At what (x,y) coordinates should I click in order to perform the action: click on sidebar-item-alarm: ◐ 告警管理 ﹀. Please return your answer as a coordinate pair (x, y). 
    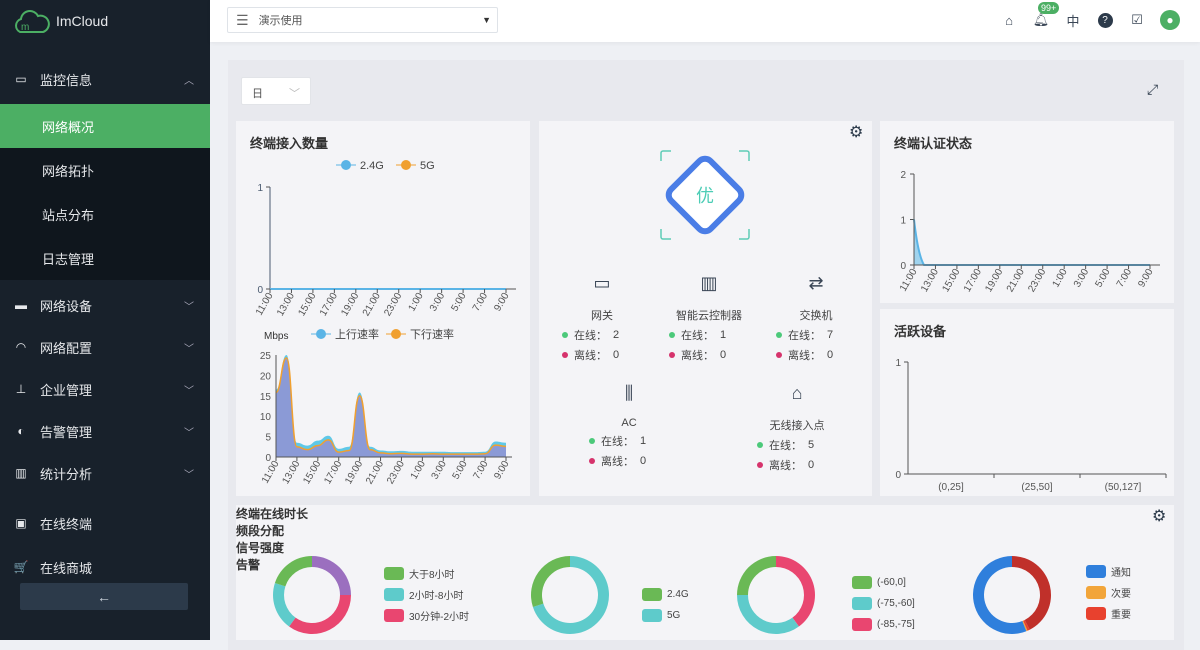
    Looking at the image, I should click on (105, 431).